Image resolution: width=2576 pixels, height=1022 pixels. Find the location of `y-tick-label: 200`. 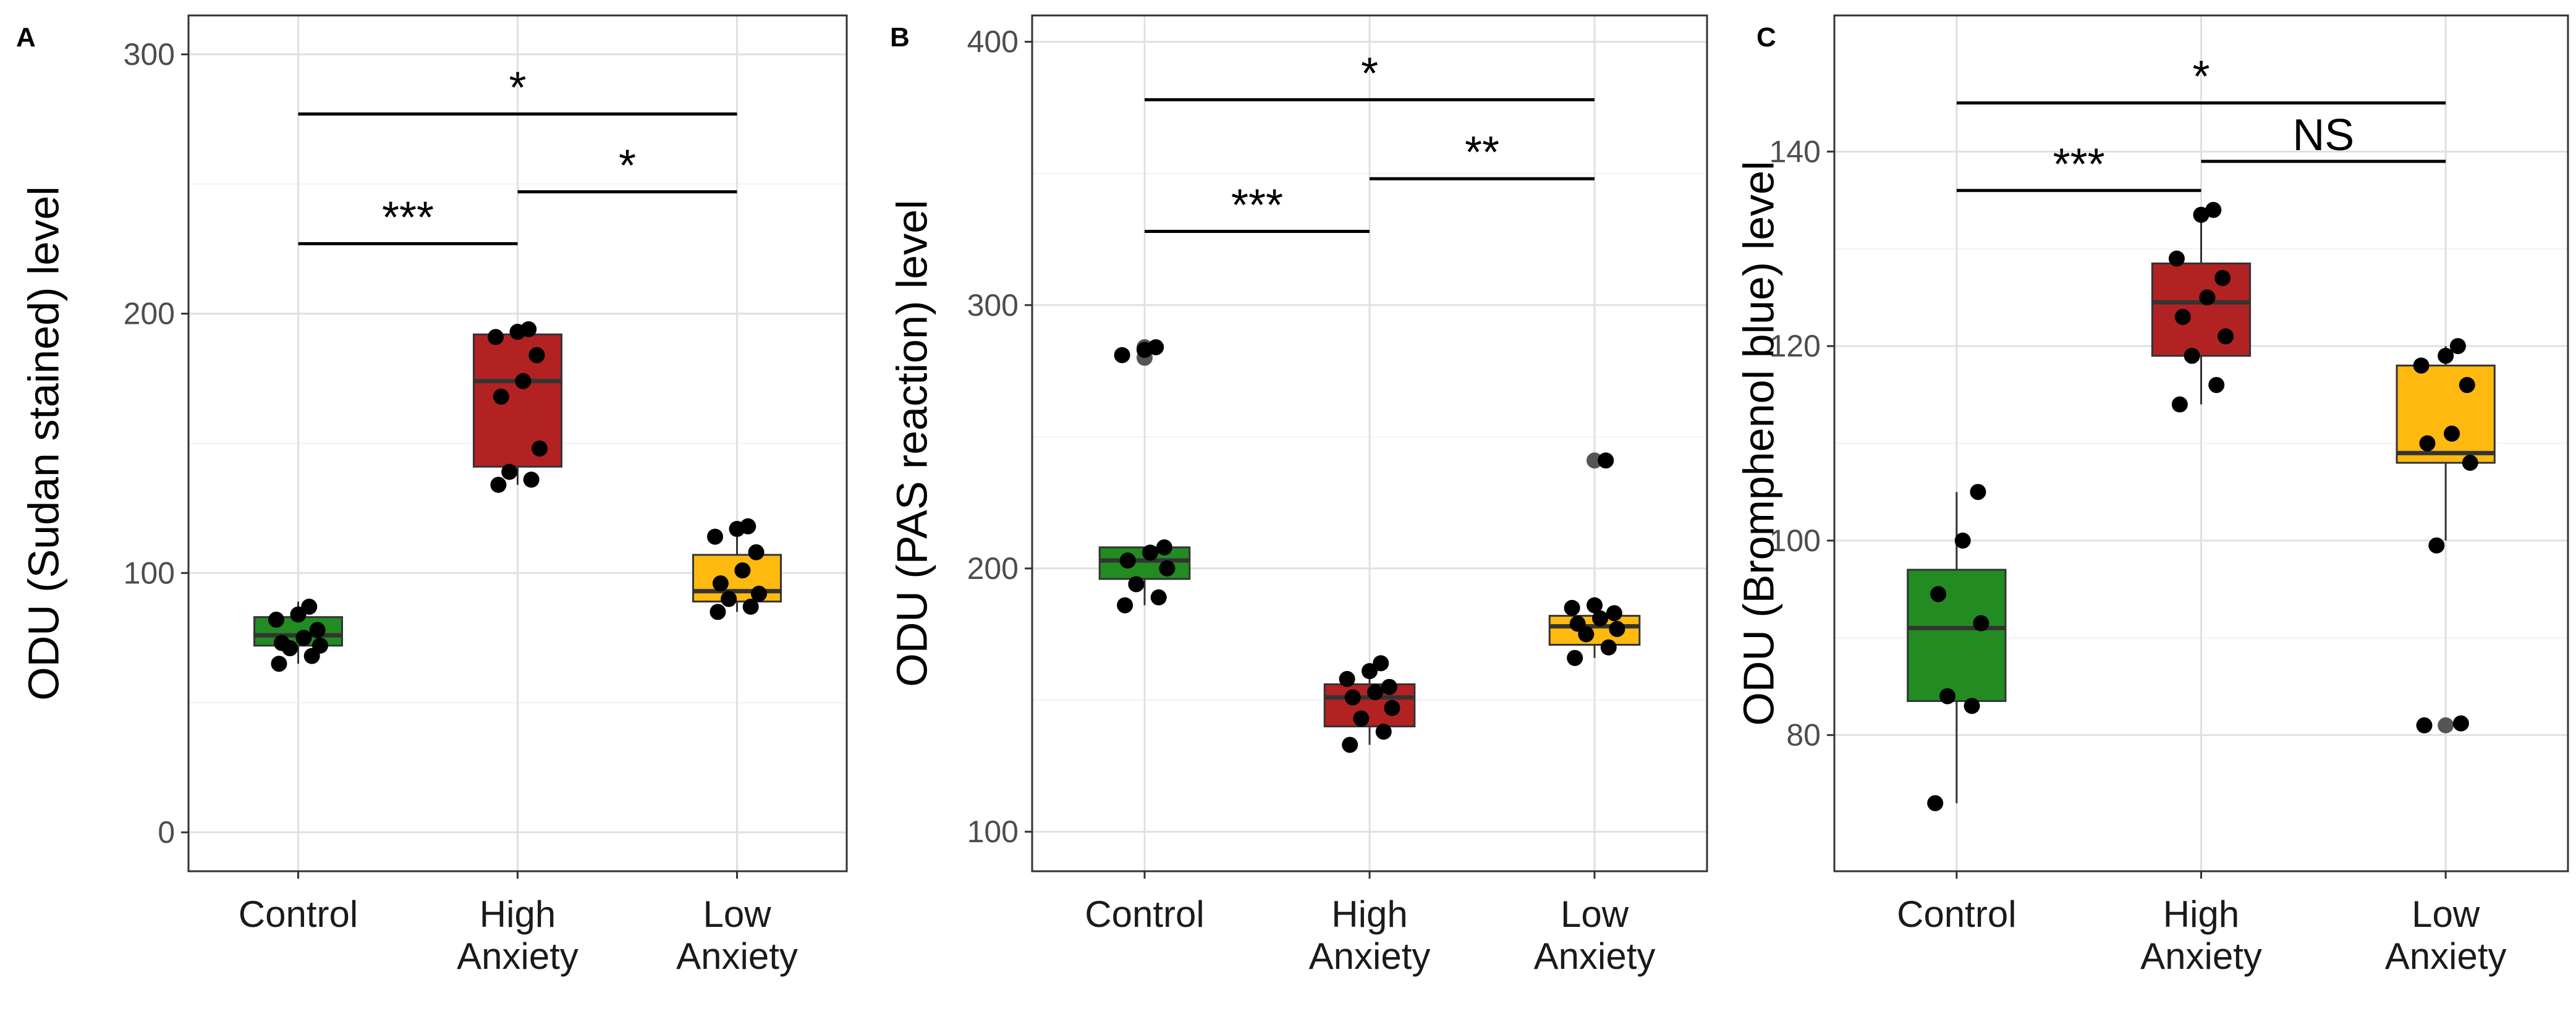

y-tick-label: 200 is located at coordinates (993, 568).